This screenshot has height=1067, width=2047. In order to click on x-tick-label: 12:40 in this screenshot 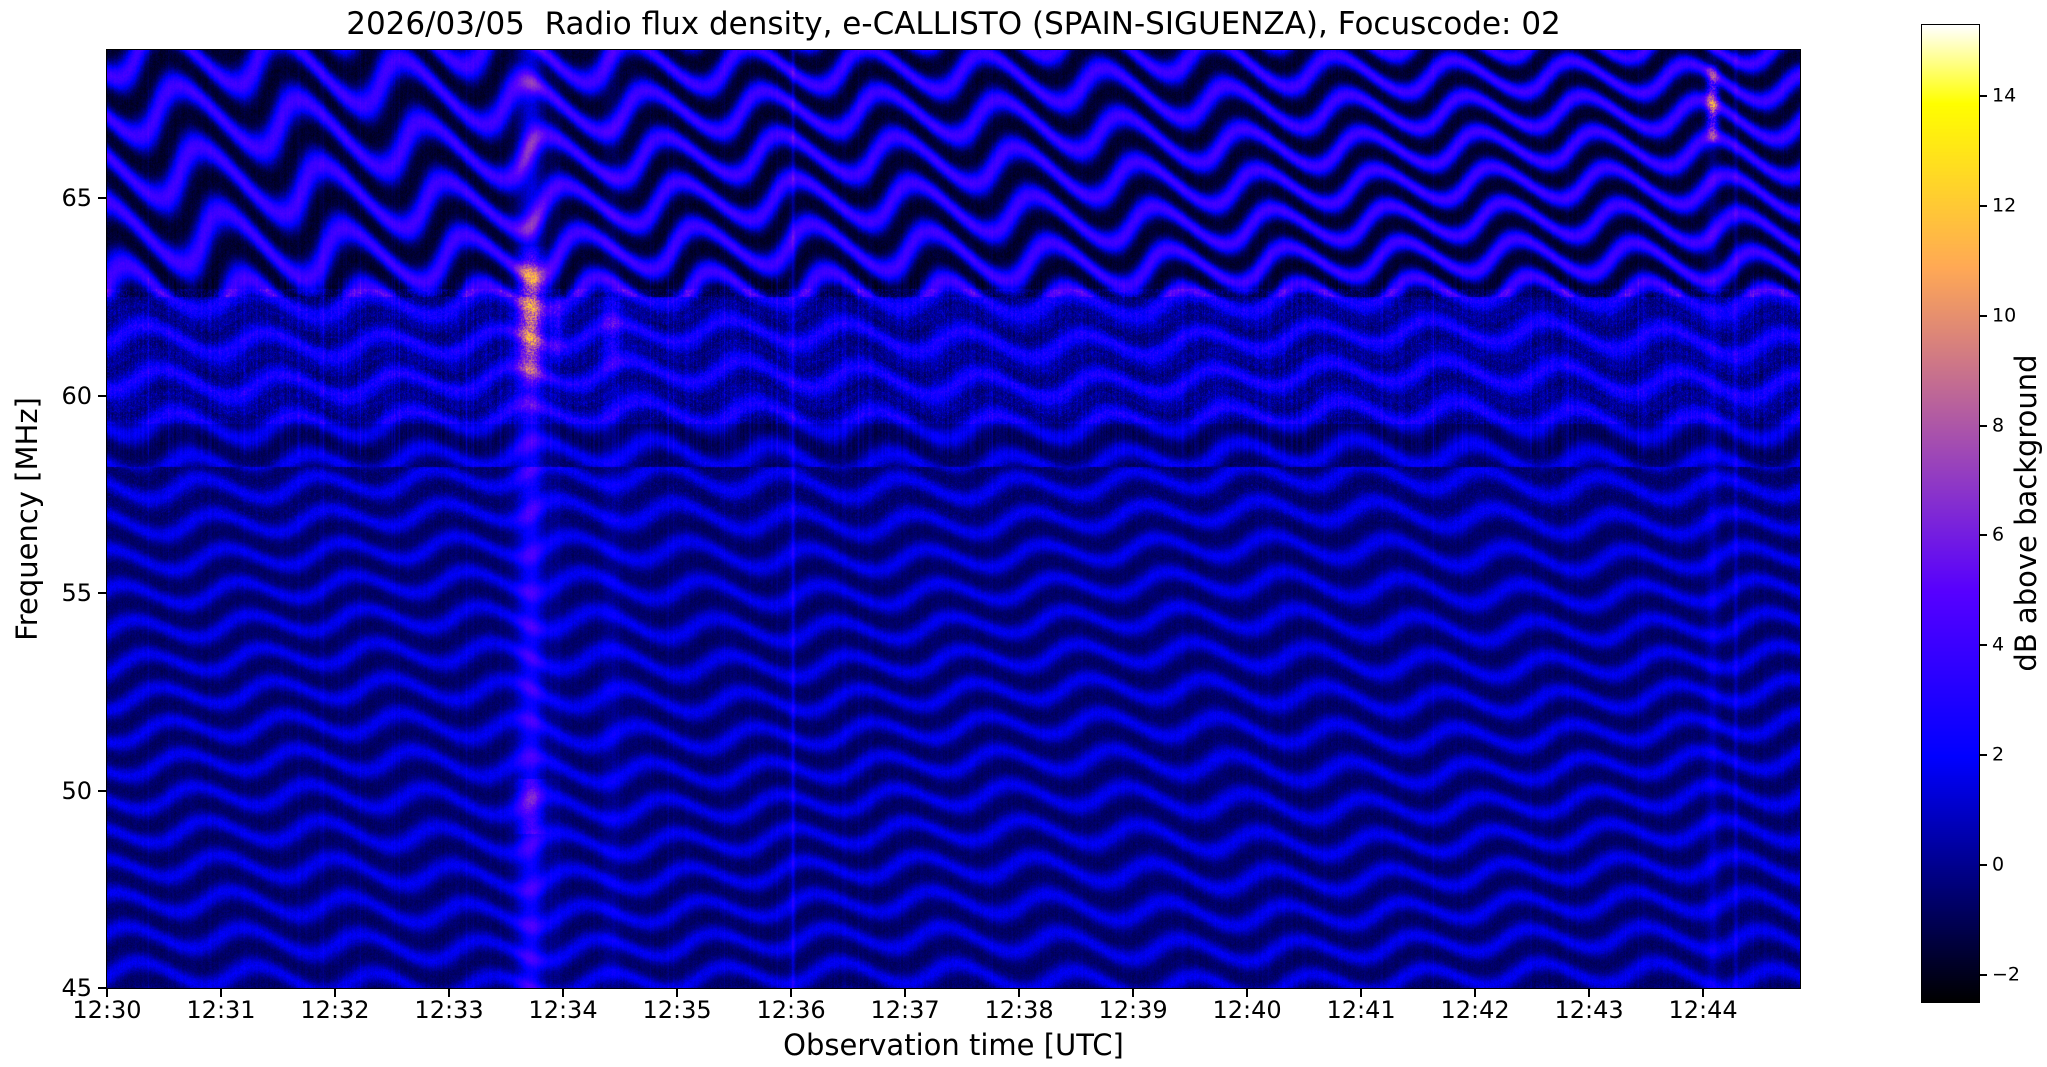, I will do `click(1247, 1010)`.